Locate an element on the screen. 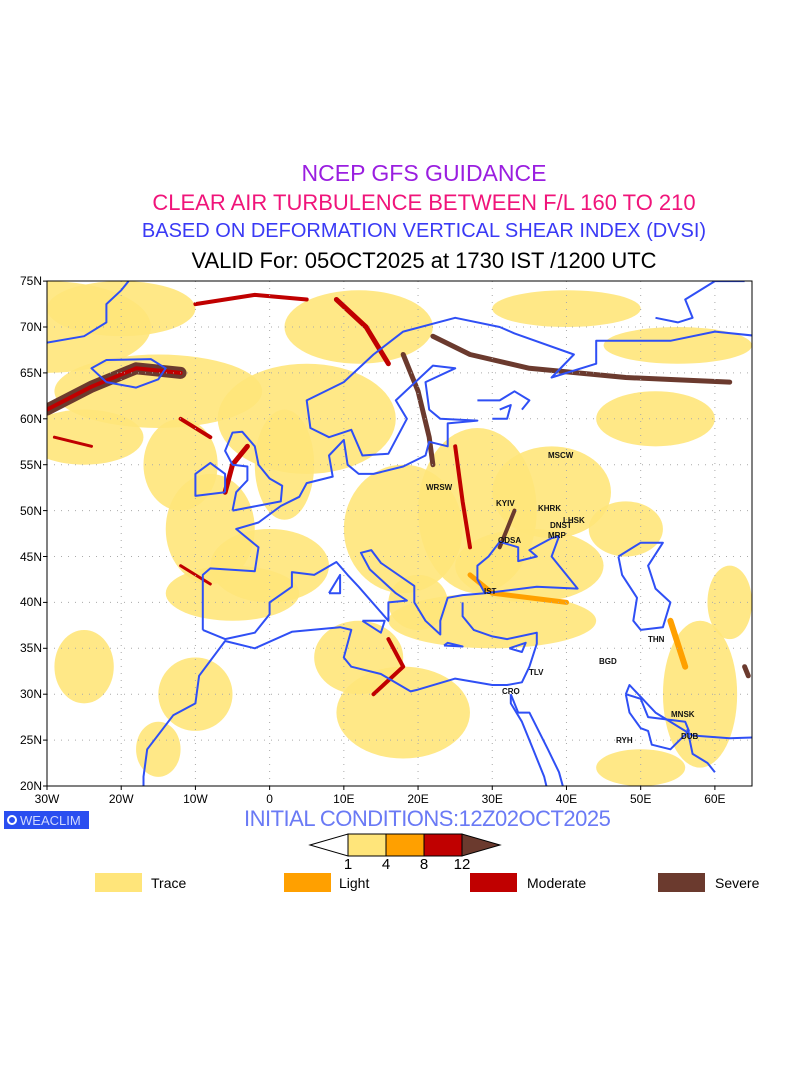 This screenshot has height=1067, width=800. city-label: LHSK is located at coordinates (574, 520).